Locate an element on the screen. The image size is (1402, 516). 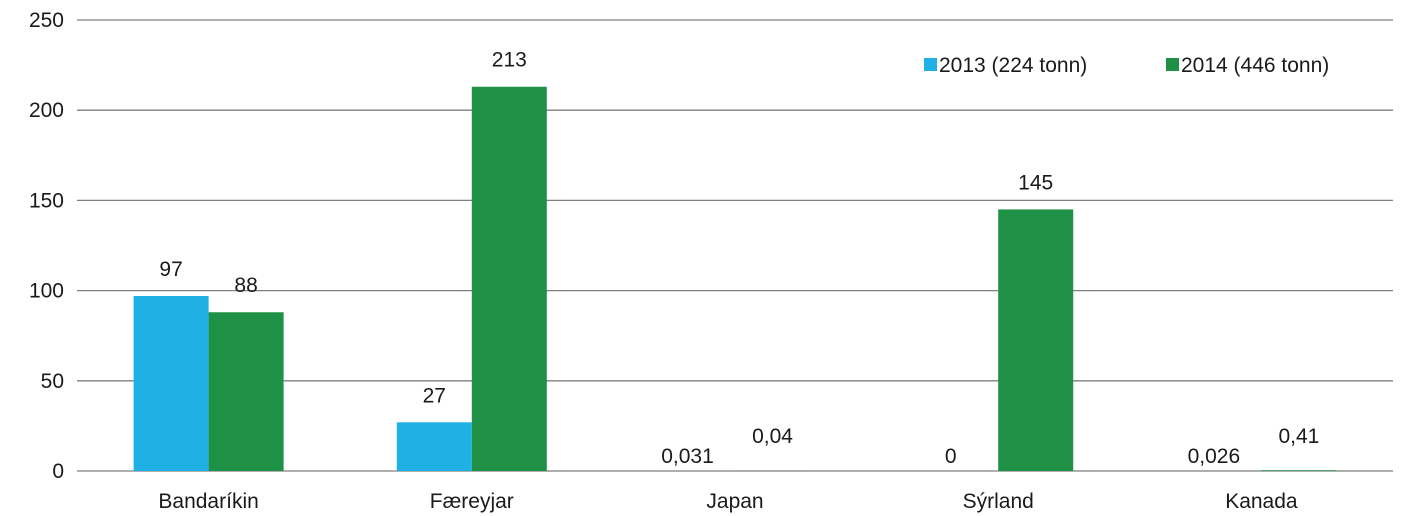
y-tick-label: 150 is located at coordinates (46, 200).